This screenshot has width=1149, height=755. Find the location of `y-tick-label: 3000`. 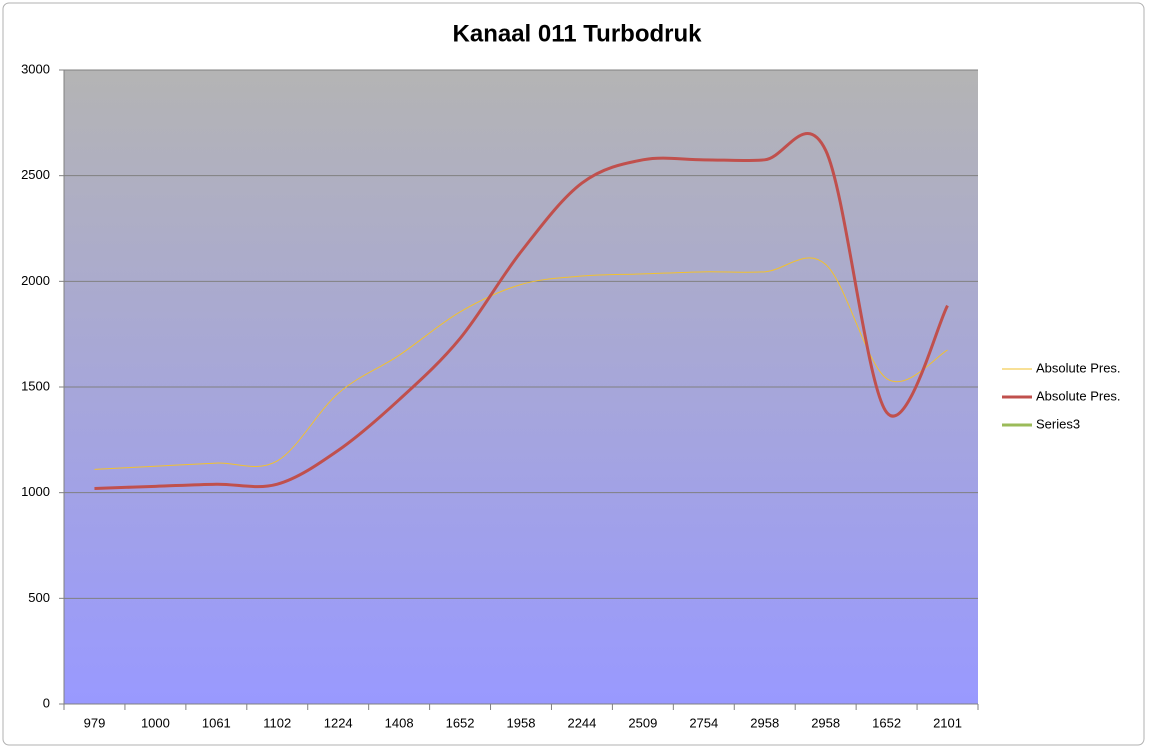

y-tick-label: 3000 is located at coordinates (35, 68).